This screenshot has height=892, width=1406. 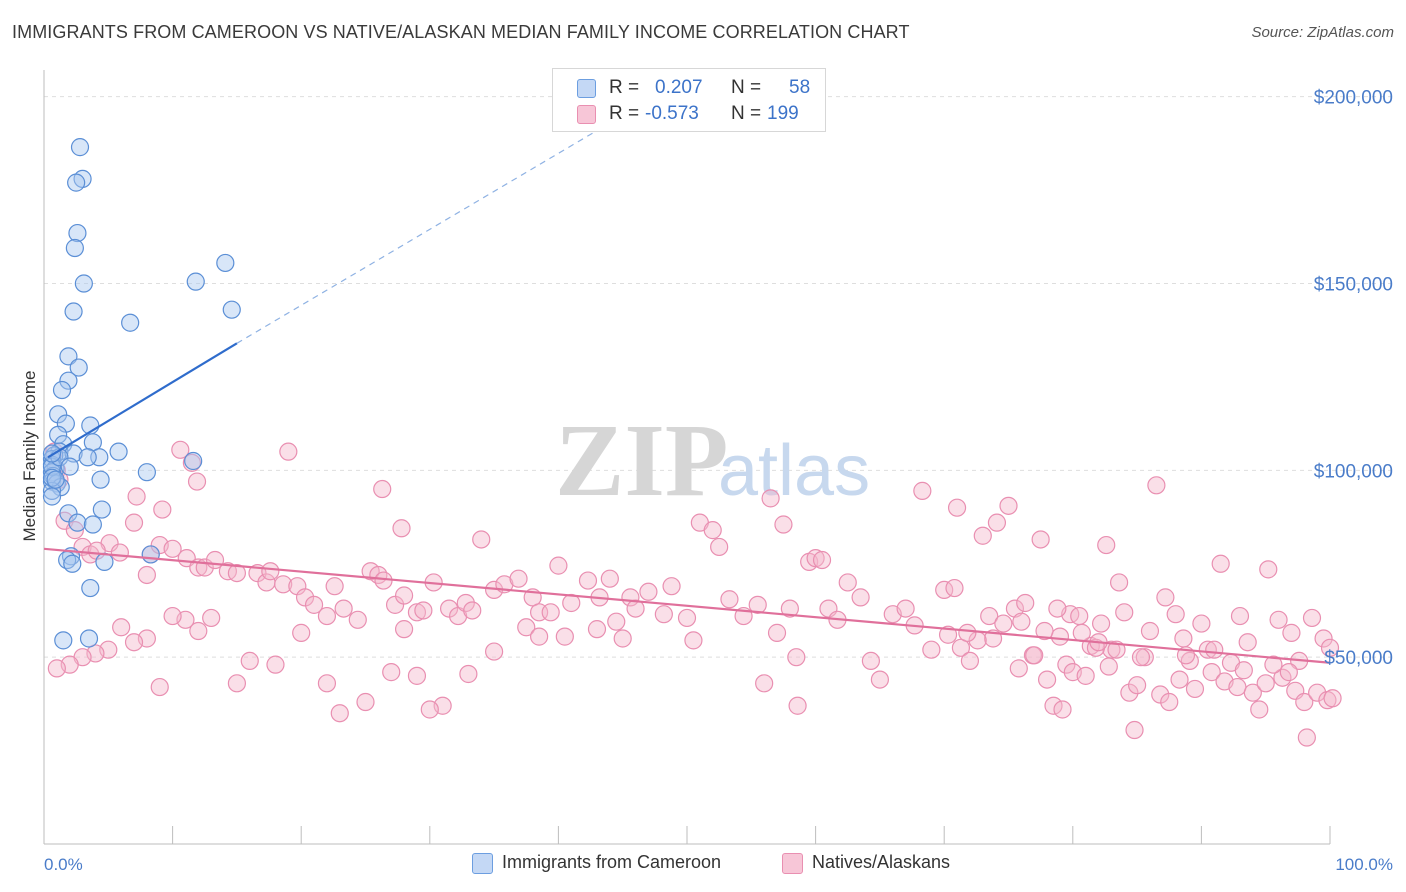 I want to click on swatch-cameroon, so click(x=586, y=88).